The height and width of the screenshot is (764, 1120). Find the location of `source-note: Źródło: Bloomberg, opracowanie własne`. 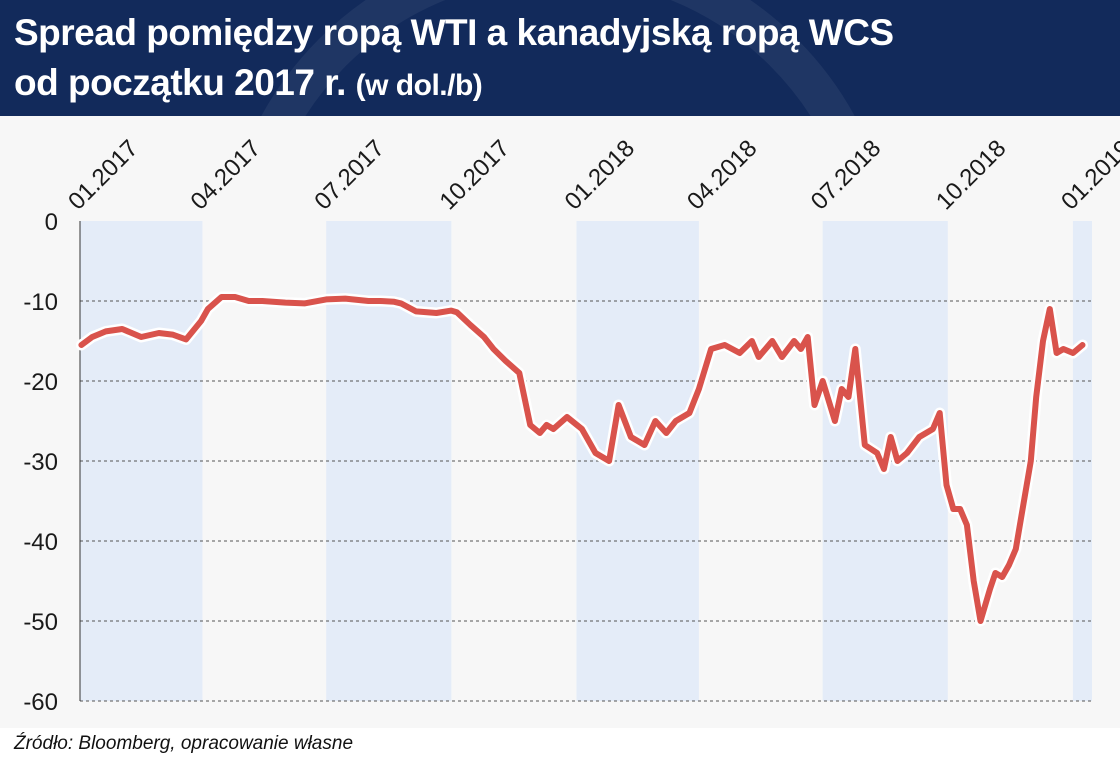

source-note: Źródło: Bloomberg, opracowanie własne is located at coordinates (184, 743).